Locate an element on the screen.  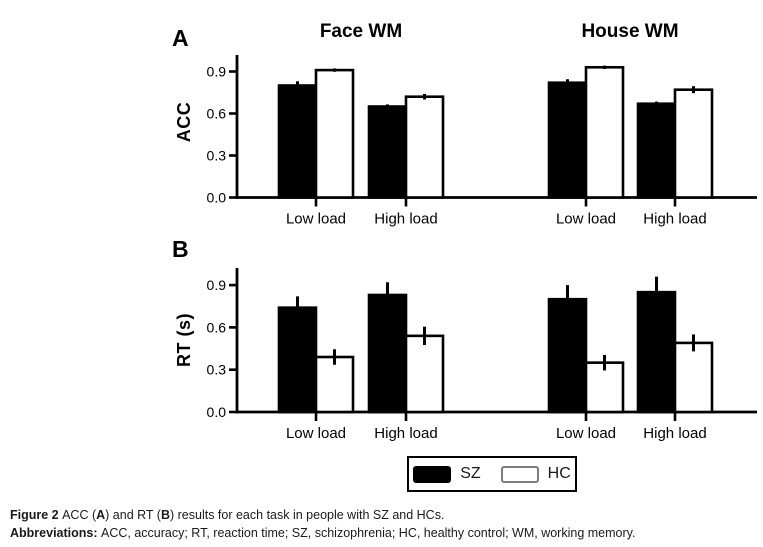
caption-segment: A is located at coordinates (101, 515).